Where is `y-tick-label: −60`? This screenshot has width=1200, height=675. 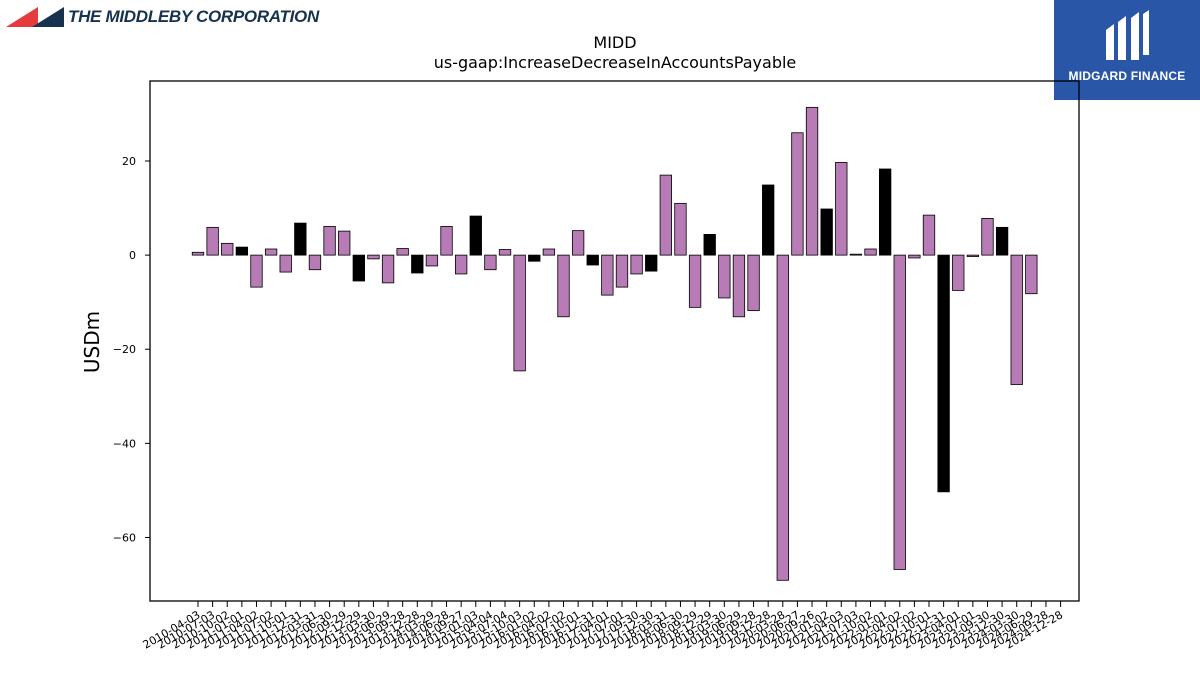 y-tick-label: −60 is located at coordinates (124, 537).